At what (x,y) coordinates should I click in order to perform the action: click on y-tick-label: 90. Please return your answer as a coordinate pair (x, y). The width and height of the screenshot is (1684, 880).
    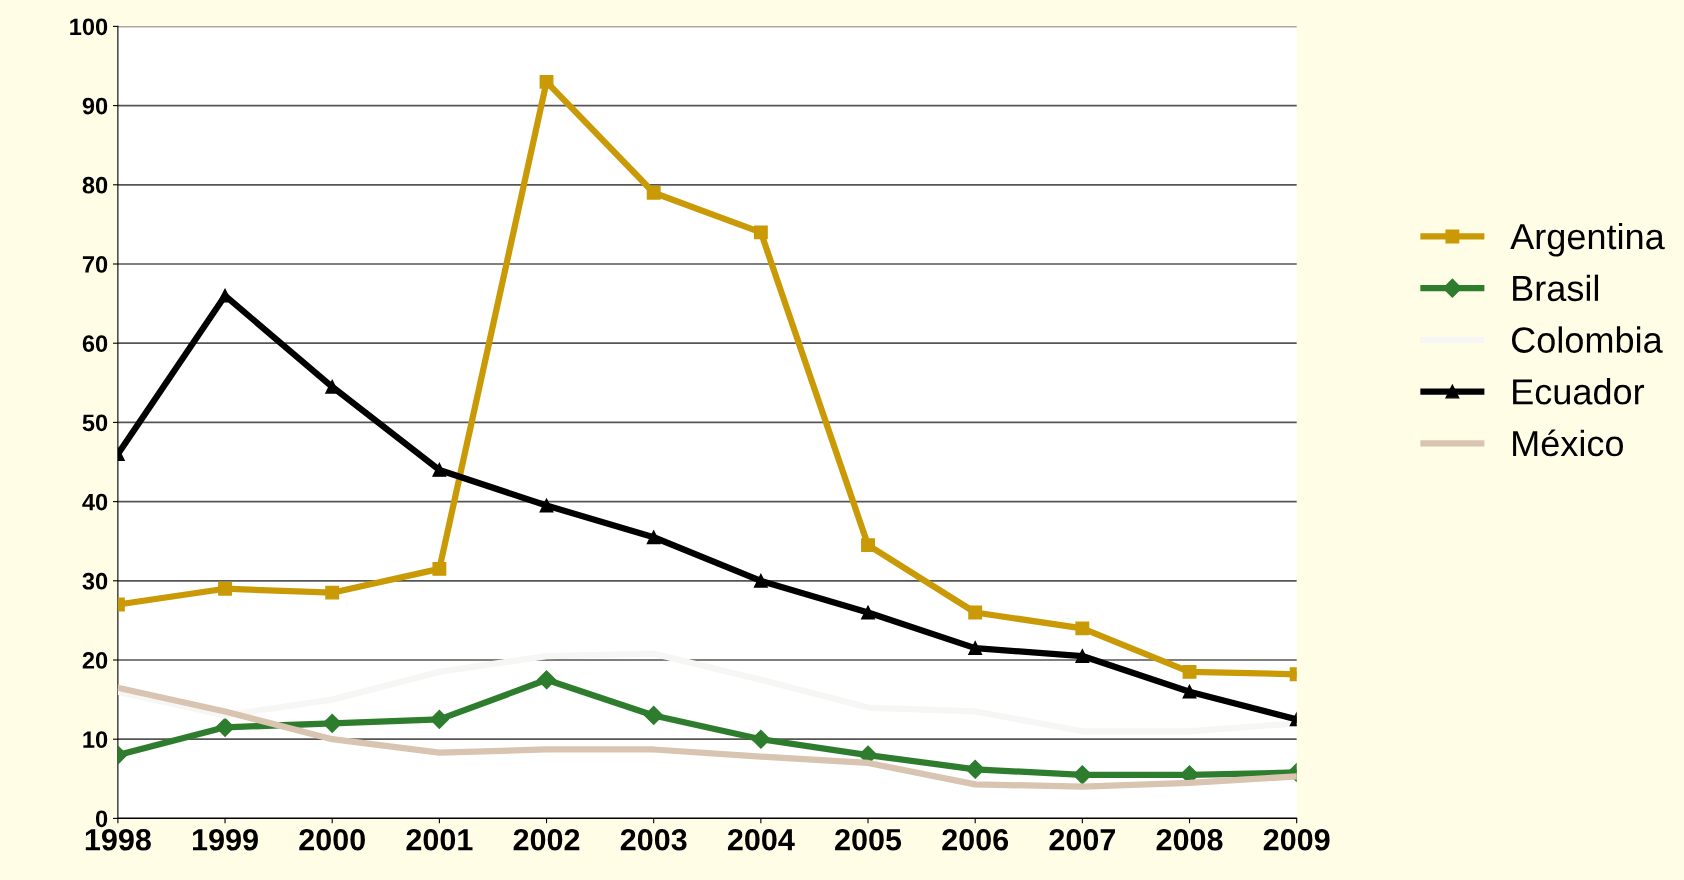
    Looking at the image, I should click on (95, 106).